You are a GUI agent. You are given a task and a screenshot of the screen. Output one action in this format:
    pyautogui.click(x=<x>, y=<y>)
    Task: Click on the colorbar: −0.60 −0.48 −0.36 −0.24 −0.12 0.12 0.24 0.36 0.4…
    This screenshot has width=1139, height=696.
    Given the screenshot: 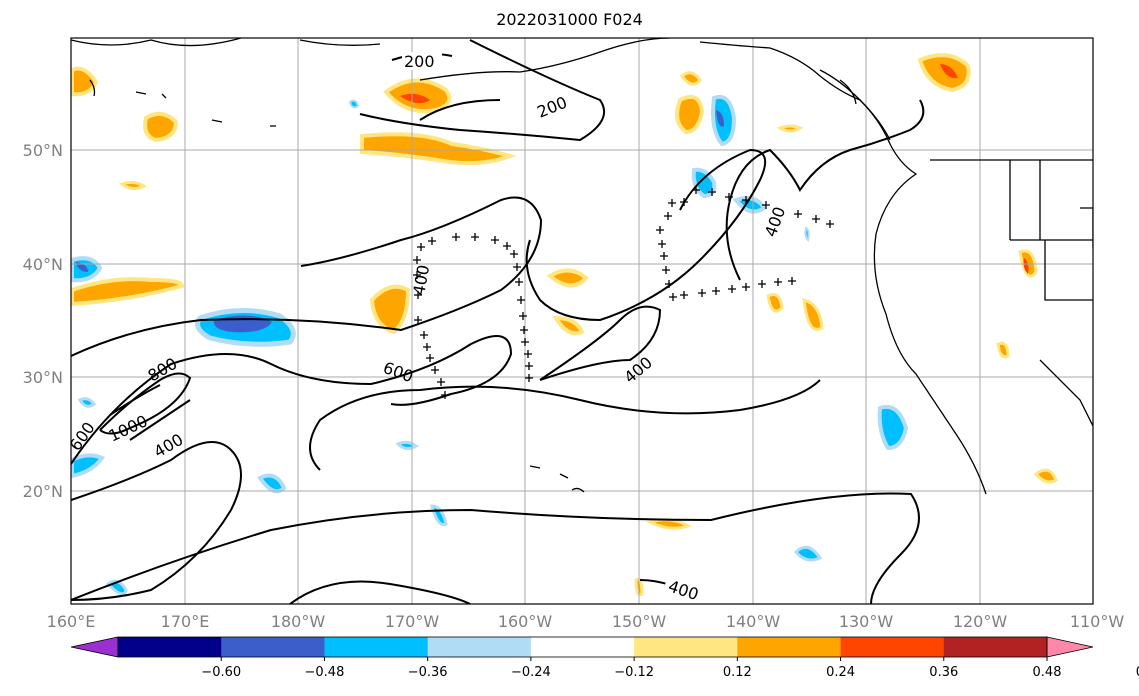 What is the action you would take?
    pyautogui.click(x=604, y=658)
    